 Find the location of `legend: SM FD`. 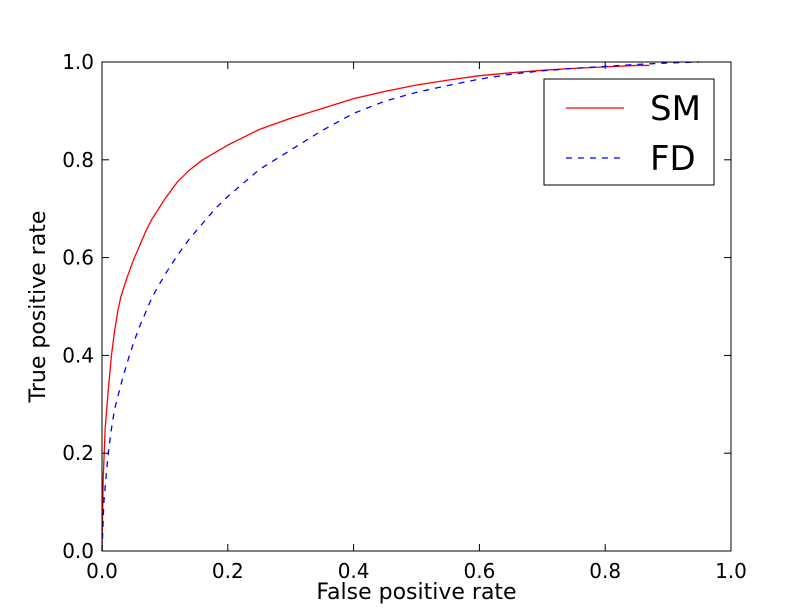

legend: SM FD is located at coordinates (629, 132).